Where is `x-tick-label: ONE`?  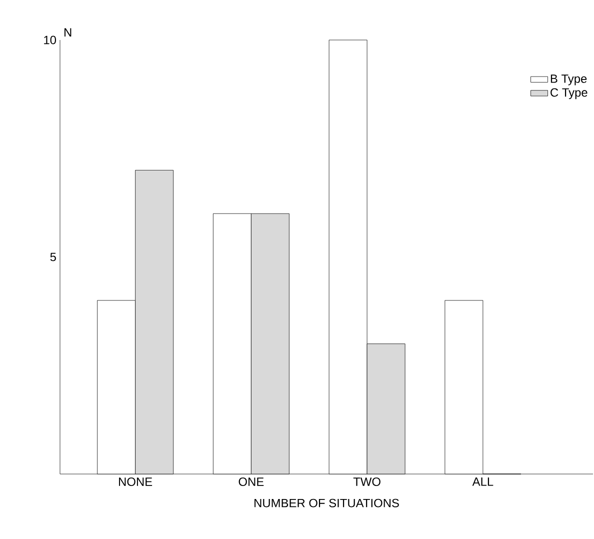 x-tick-label: ONE is located at coordinates (251, 482).